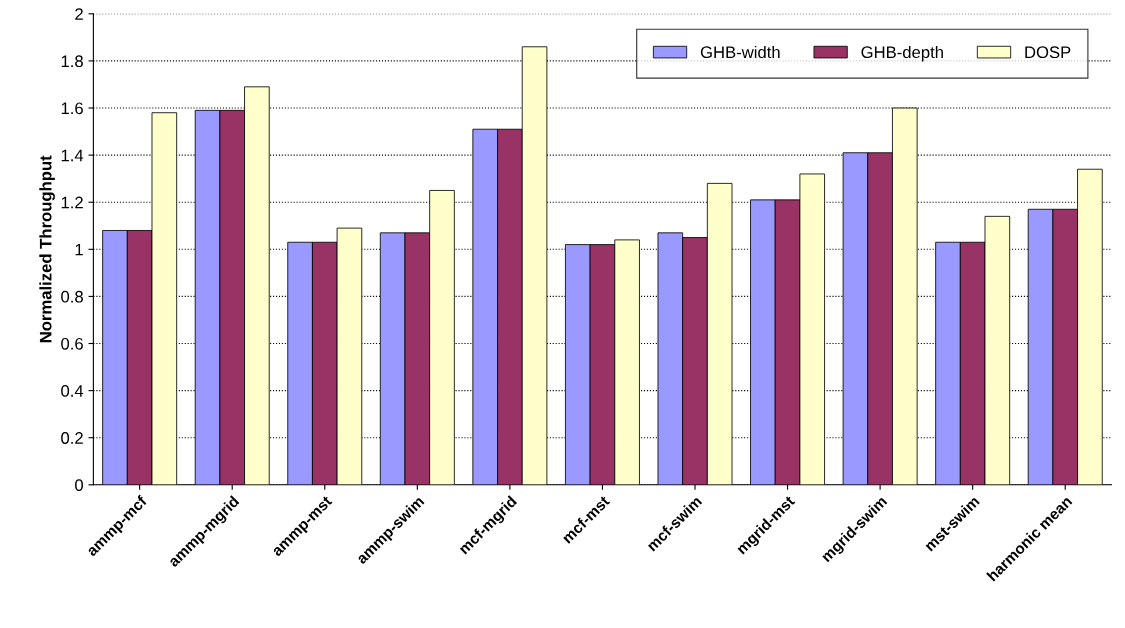 This screenshot has width=1125, height=628. I want to click on y-tick-label: 0.8, so click(72, 296).